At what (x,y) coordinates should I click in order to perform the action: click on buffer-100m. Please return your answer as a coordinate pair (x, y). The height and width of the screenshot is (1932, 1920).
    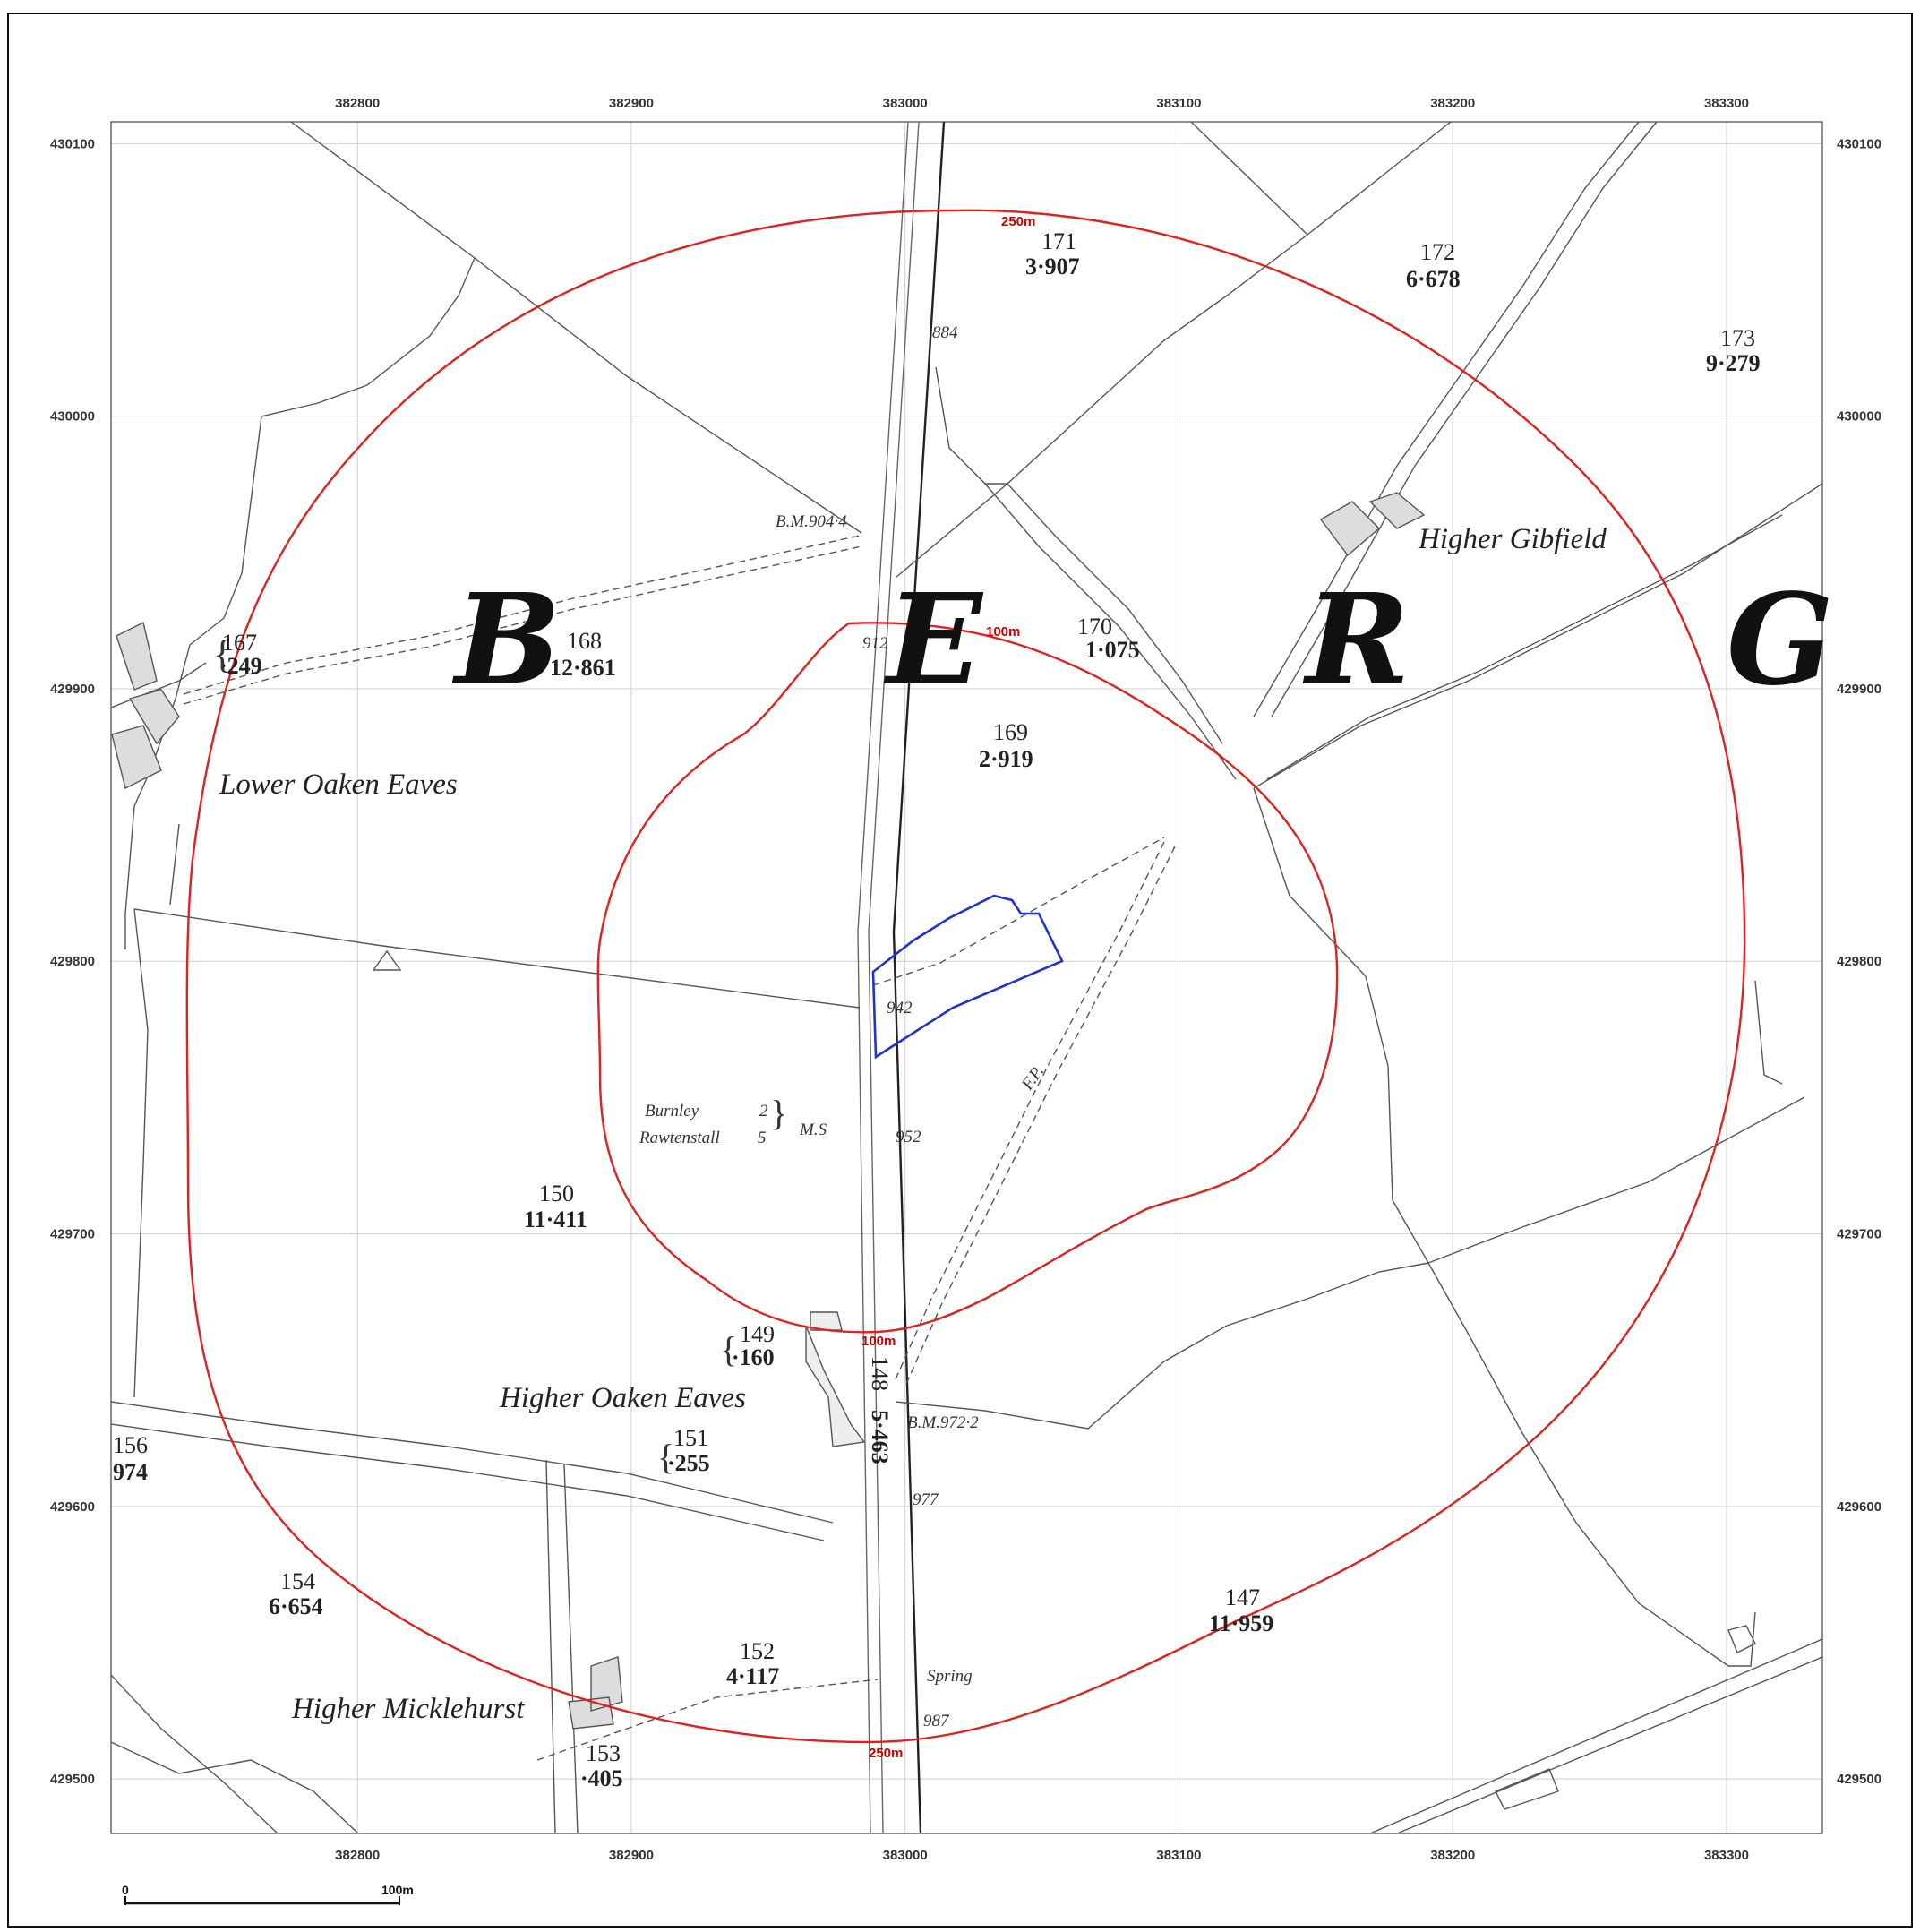
    Looking at the image, I should click on (967, 978).